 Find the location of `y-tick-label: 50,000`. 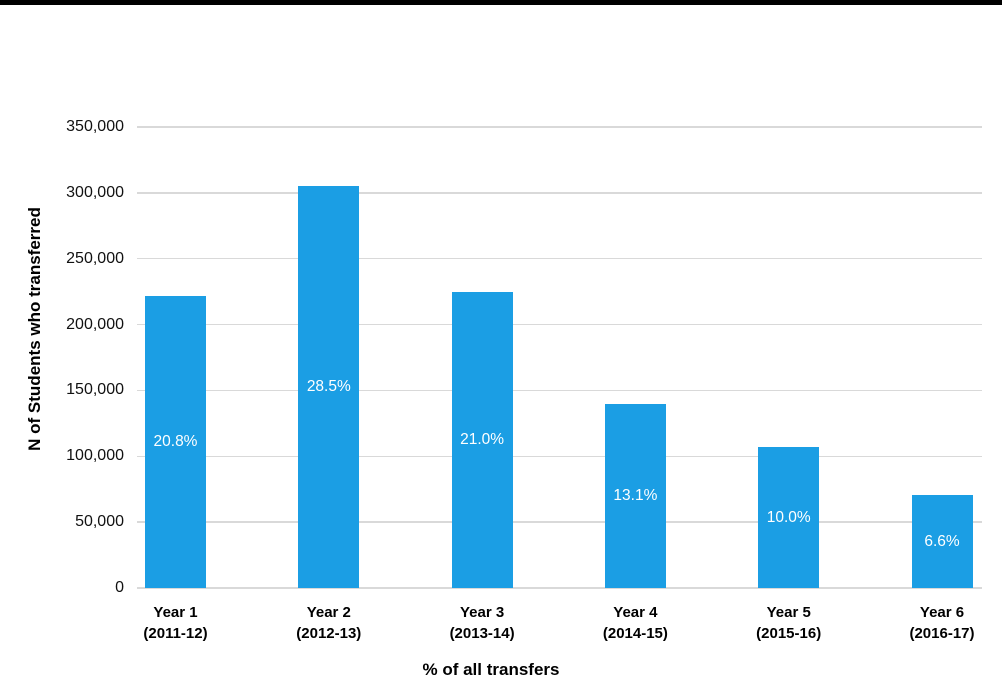

y-tick-label: 50,000 is located at coordinates (99, 522).